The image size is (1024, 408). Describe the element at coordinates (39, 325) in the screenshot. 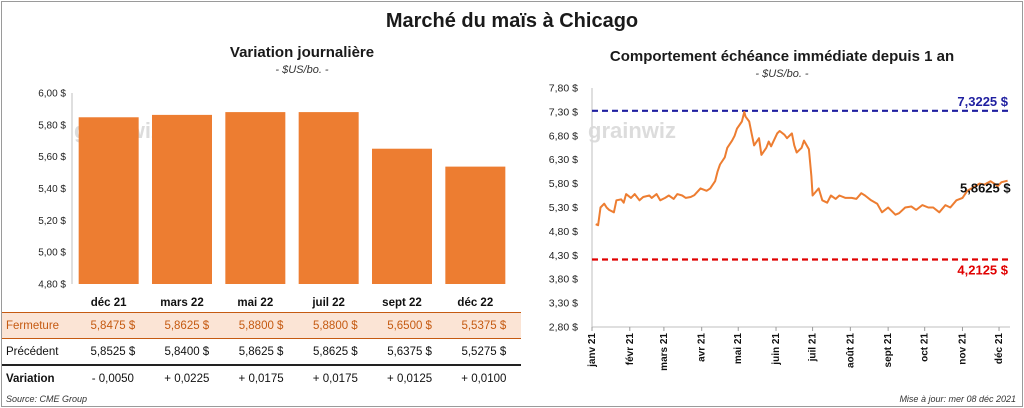

I see `row-label: Fermeture` at that location.